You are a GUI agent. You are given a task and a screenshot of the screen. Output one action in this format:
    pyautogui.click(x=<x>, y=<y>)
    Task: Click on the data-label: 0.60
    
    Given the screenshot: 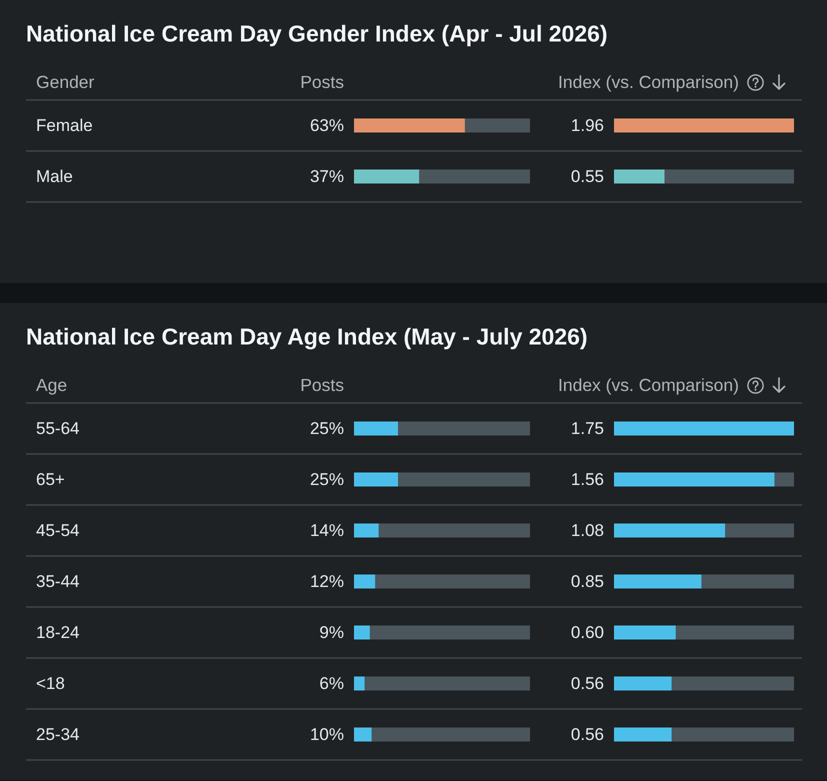 What is the action you would take?
    pyautogui.click(x=587, y=632)
    